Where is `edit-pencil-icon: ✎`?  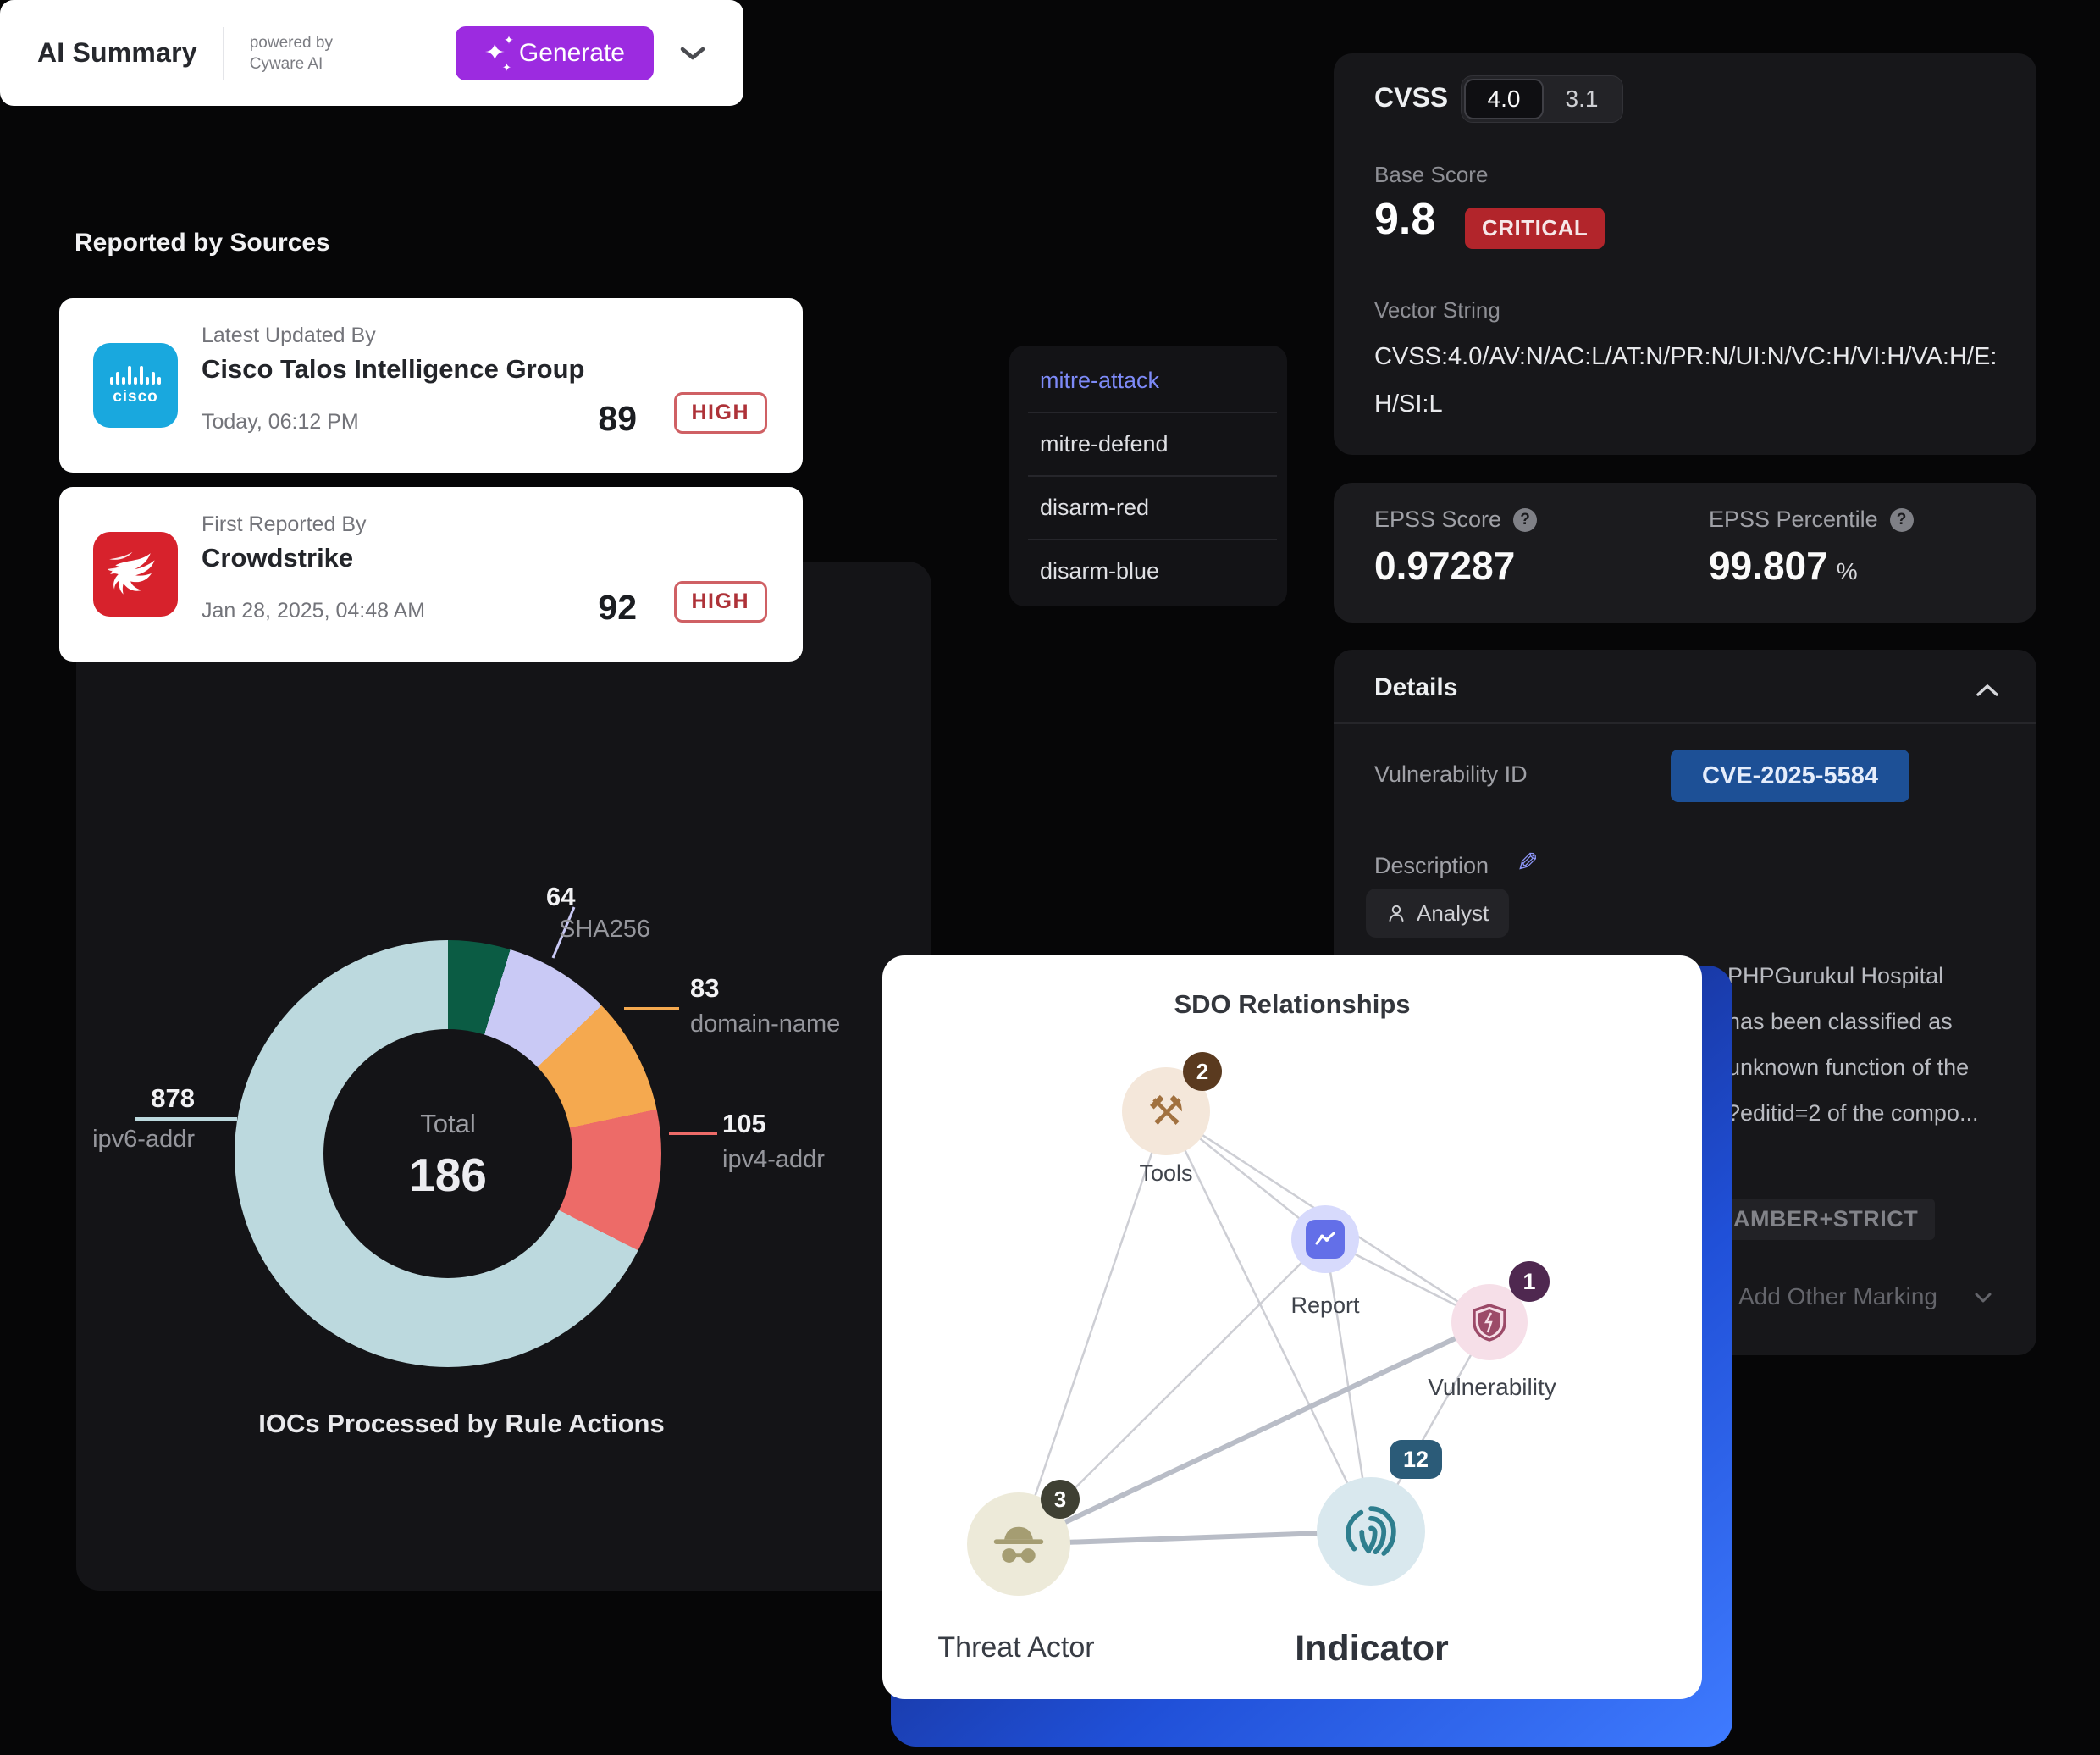
edit-pencil-icon: ✎ is located at coordinates (1526, 861).